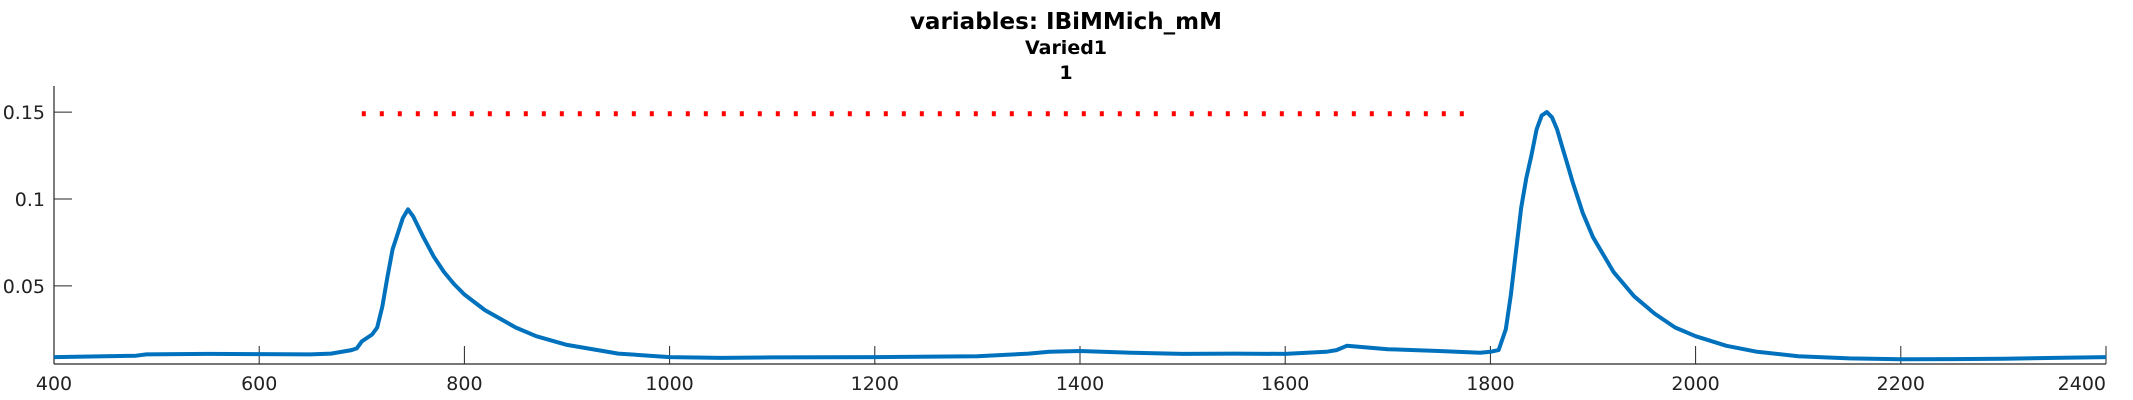 This screenshot has height=400, width=2133. I want to click on x-tick-label: 1600, so click(1285, 384).